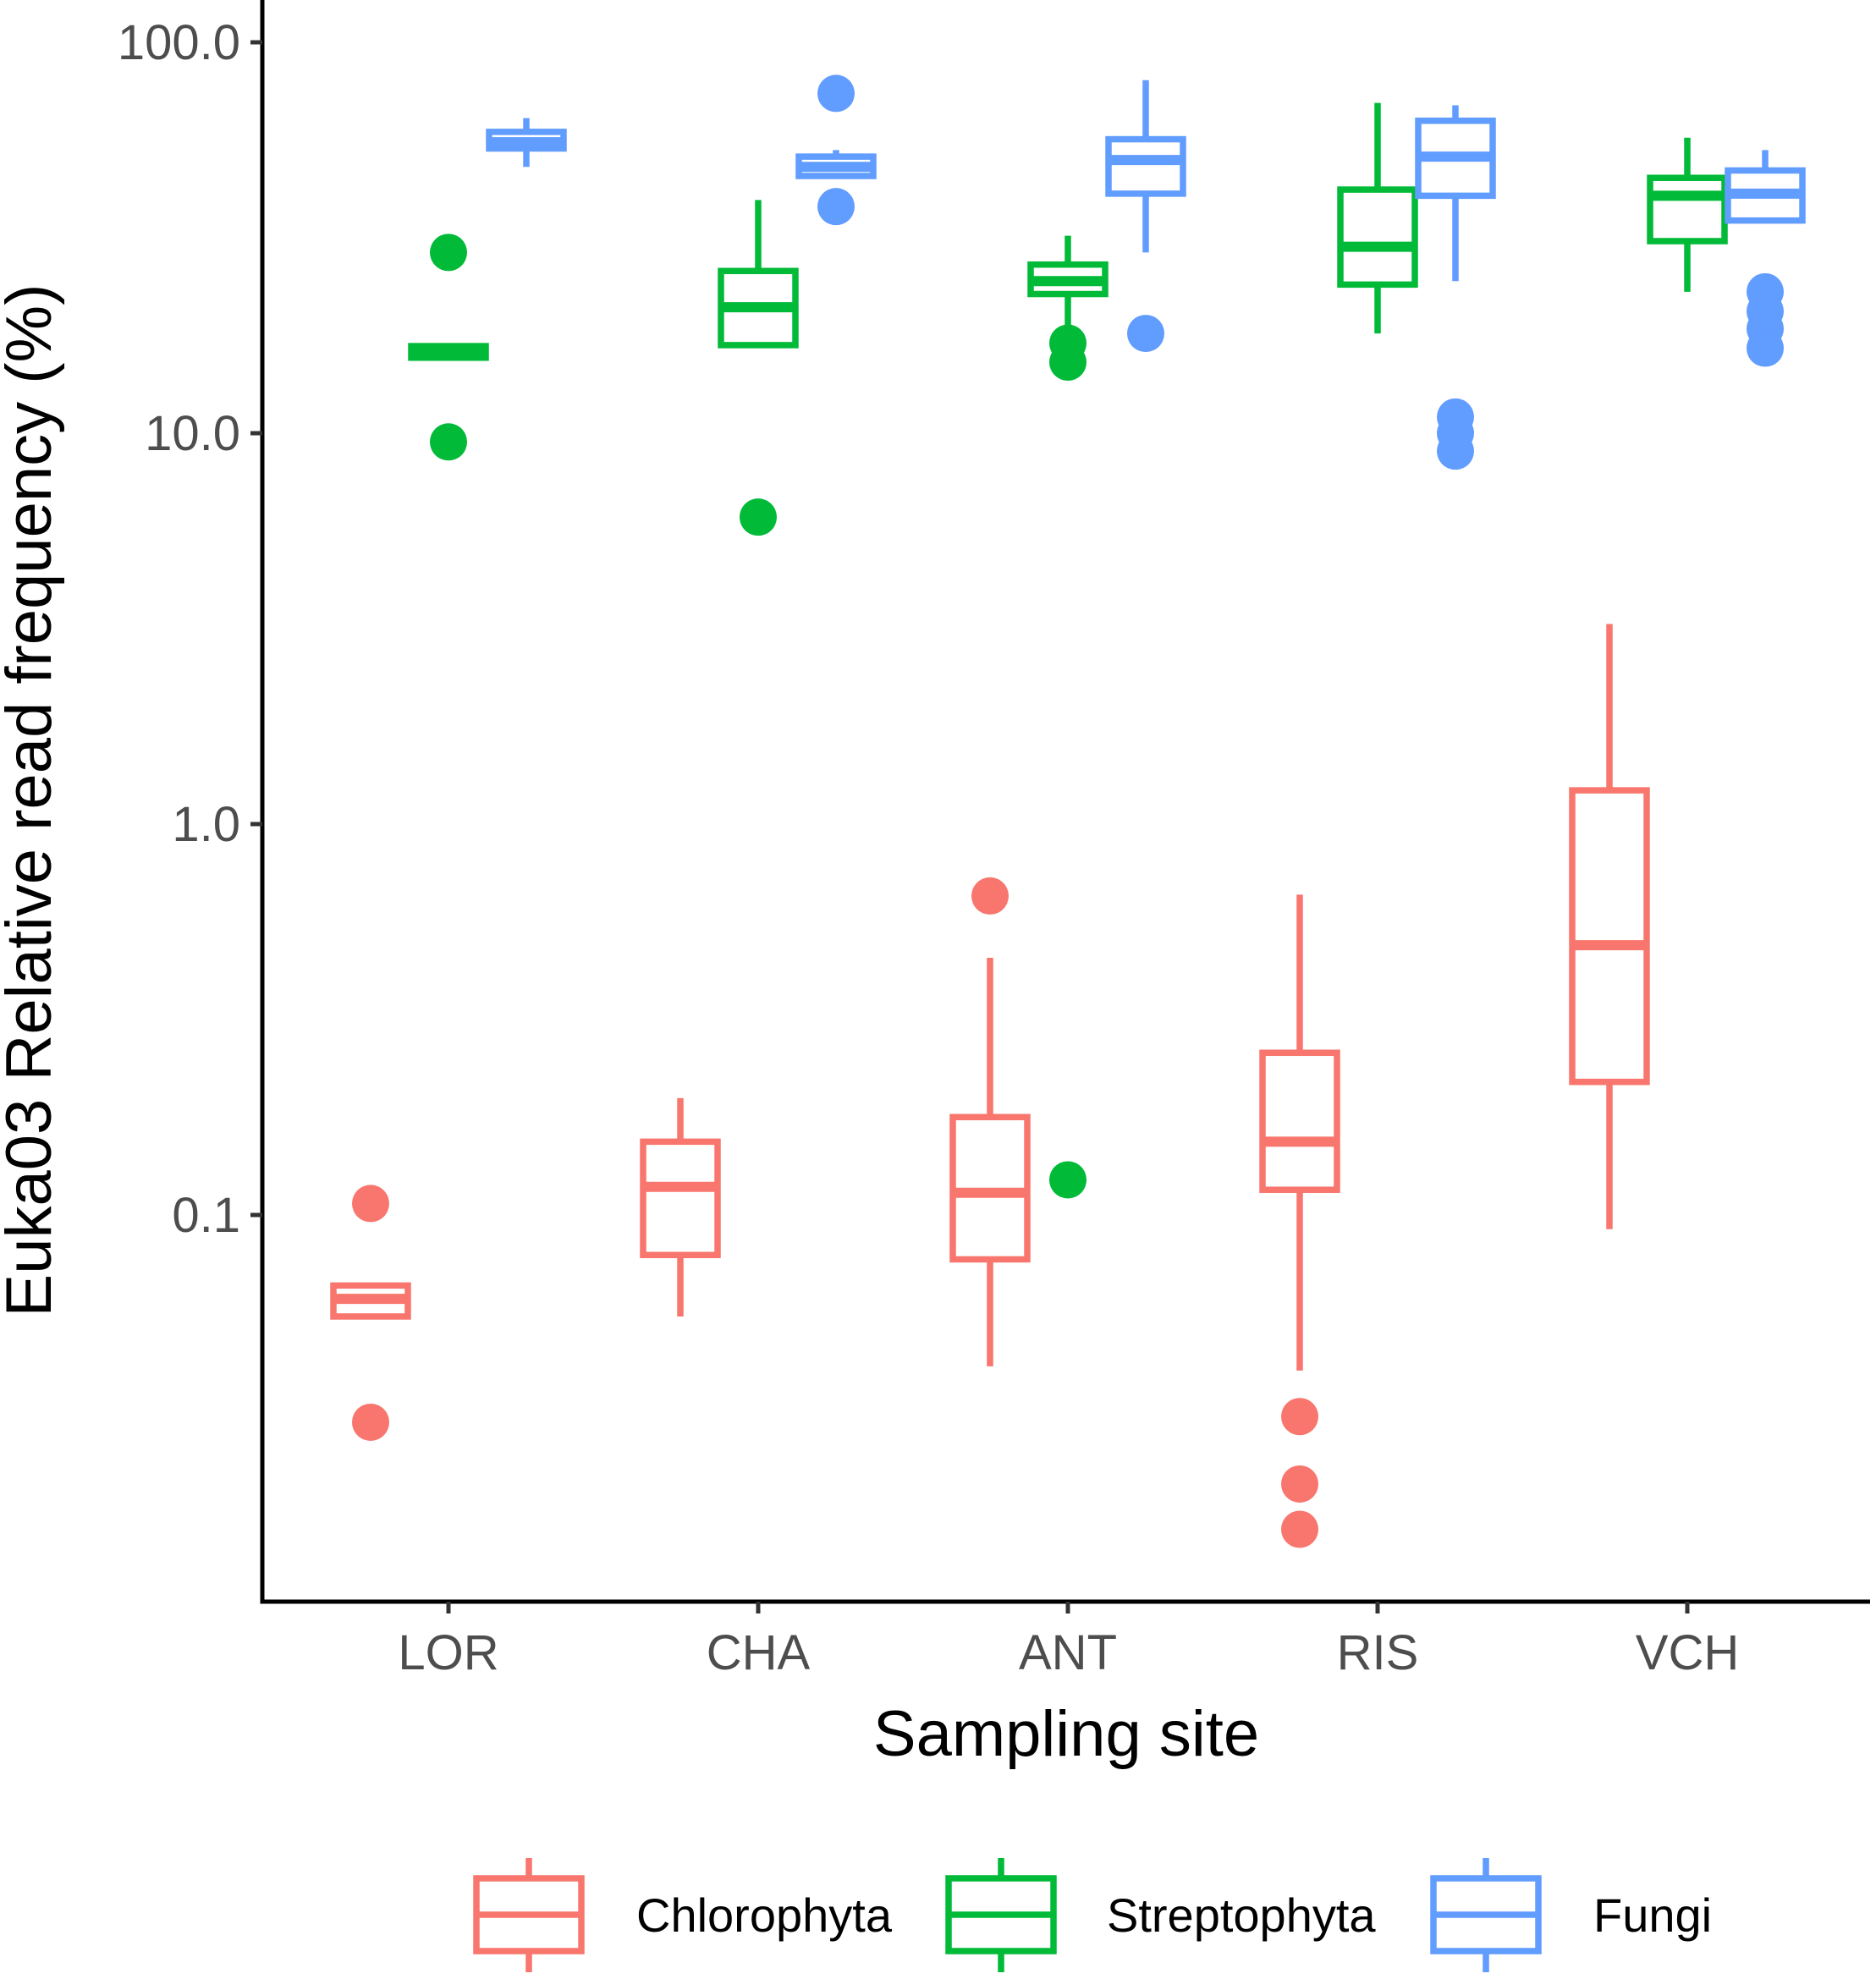 The image size is (1876, 1979). I want to click on legend-key-chlorophyta, so click(529, 1915).